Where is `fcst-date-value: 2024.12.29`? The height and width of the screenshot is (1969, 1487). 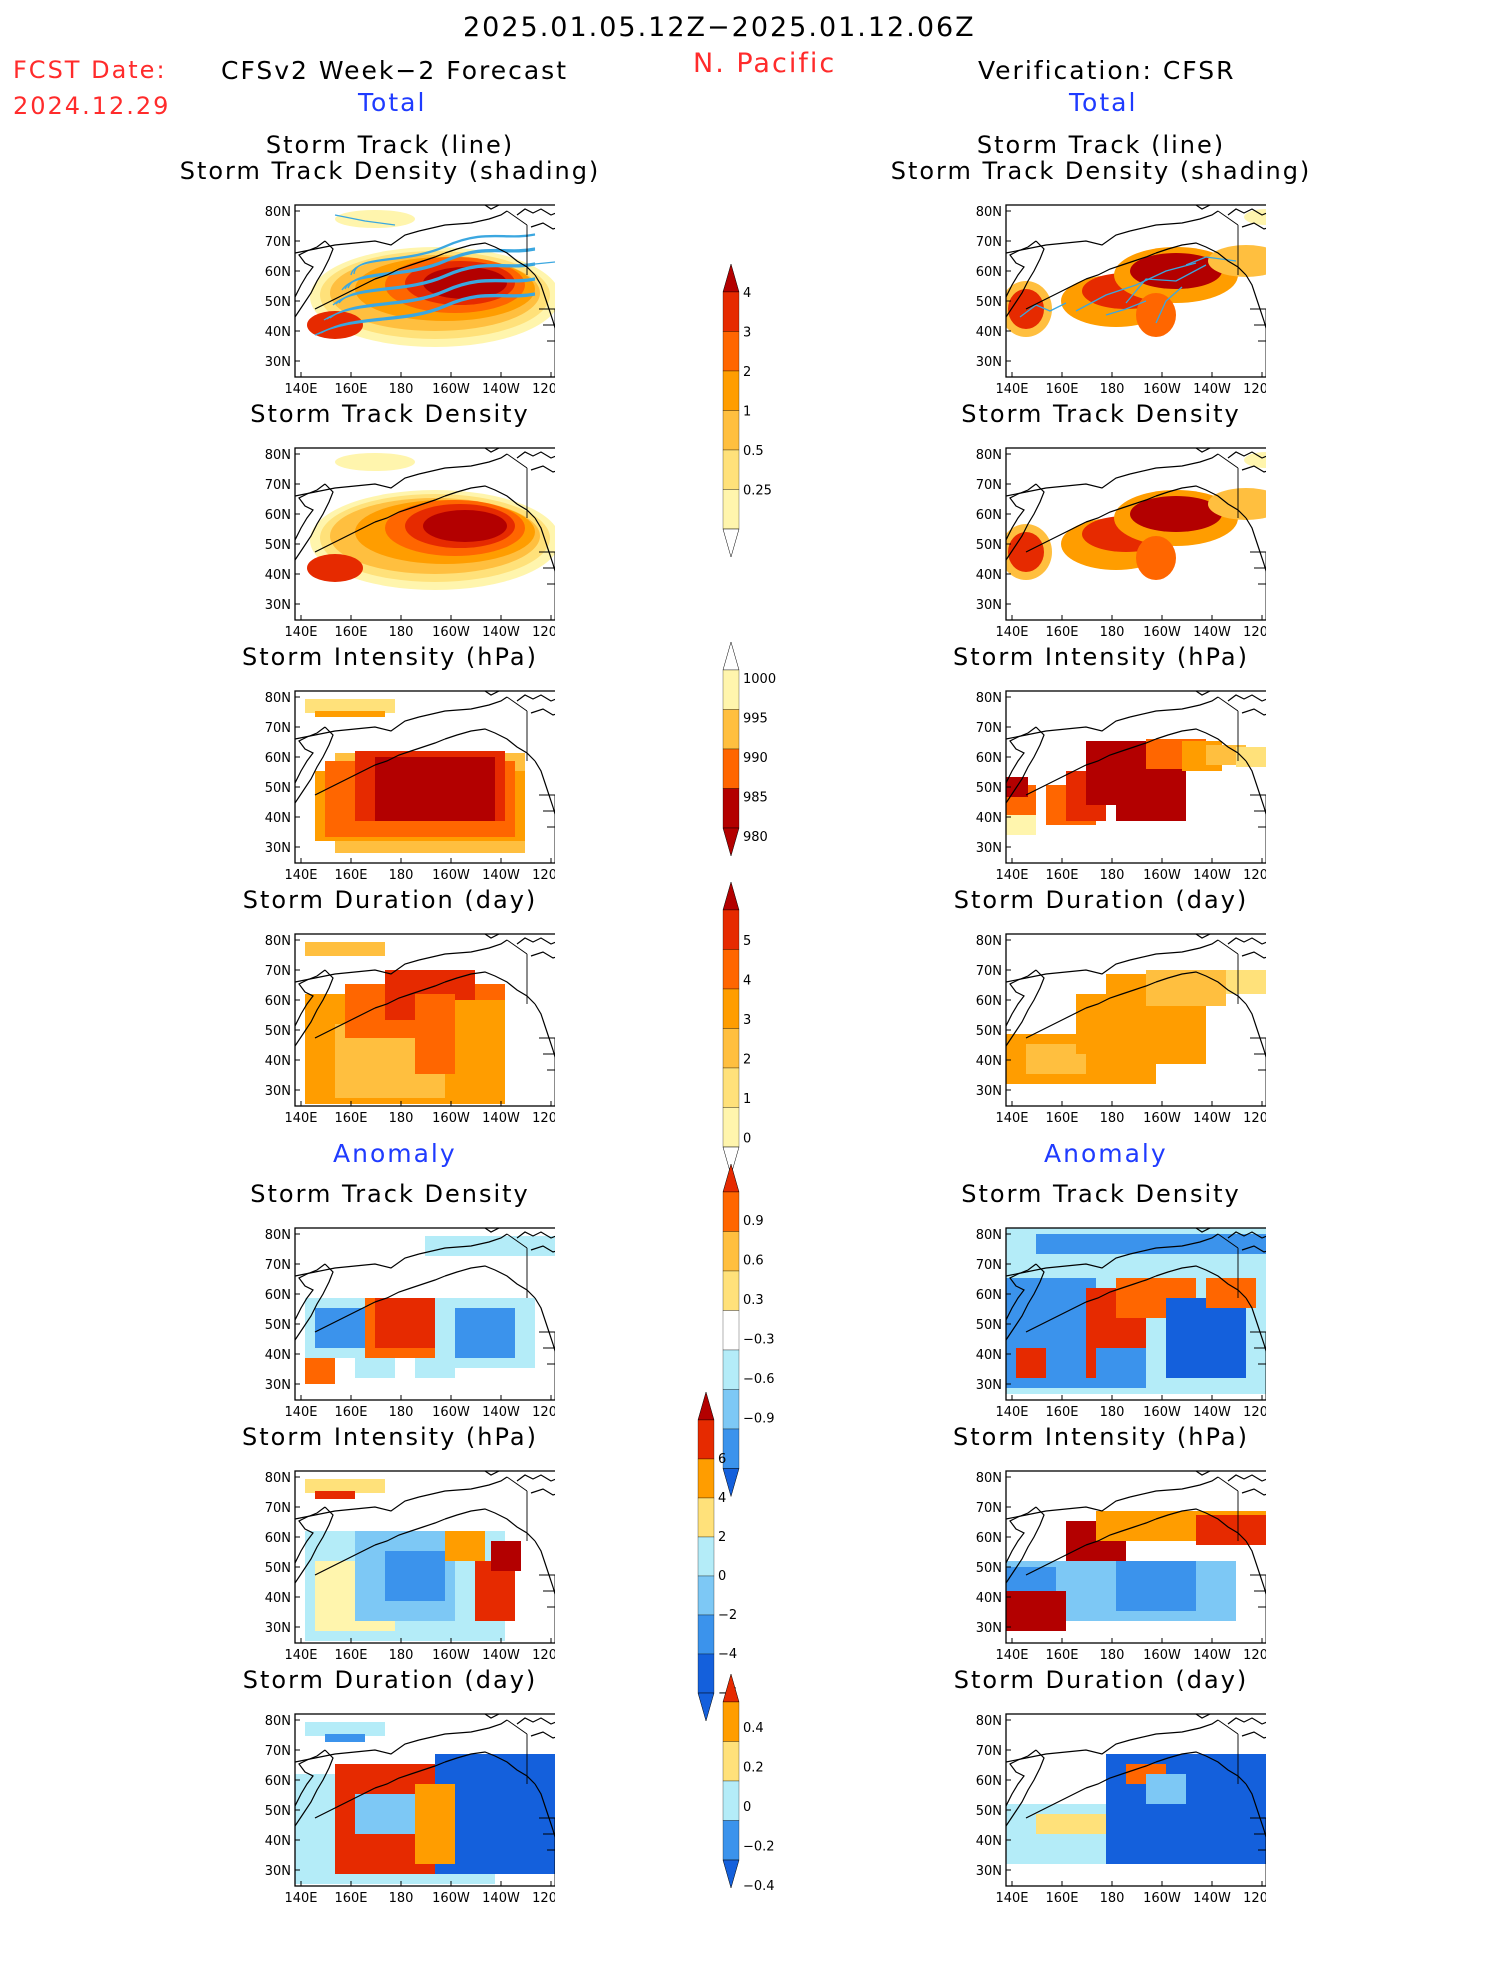
fcst-date-value: 2024.12.29 is located at coordinates (92, 106).